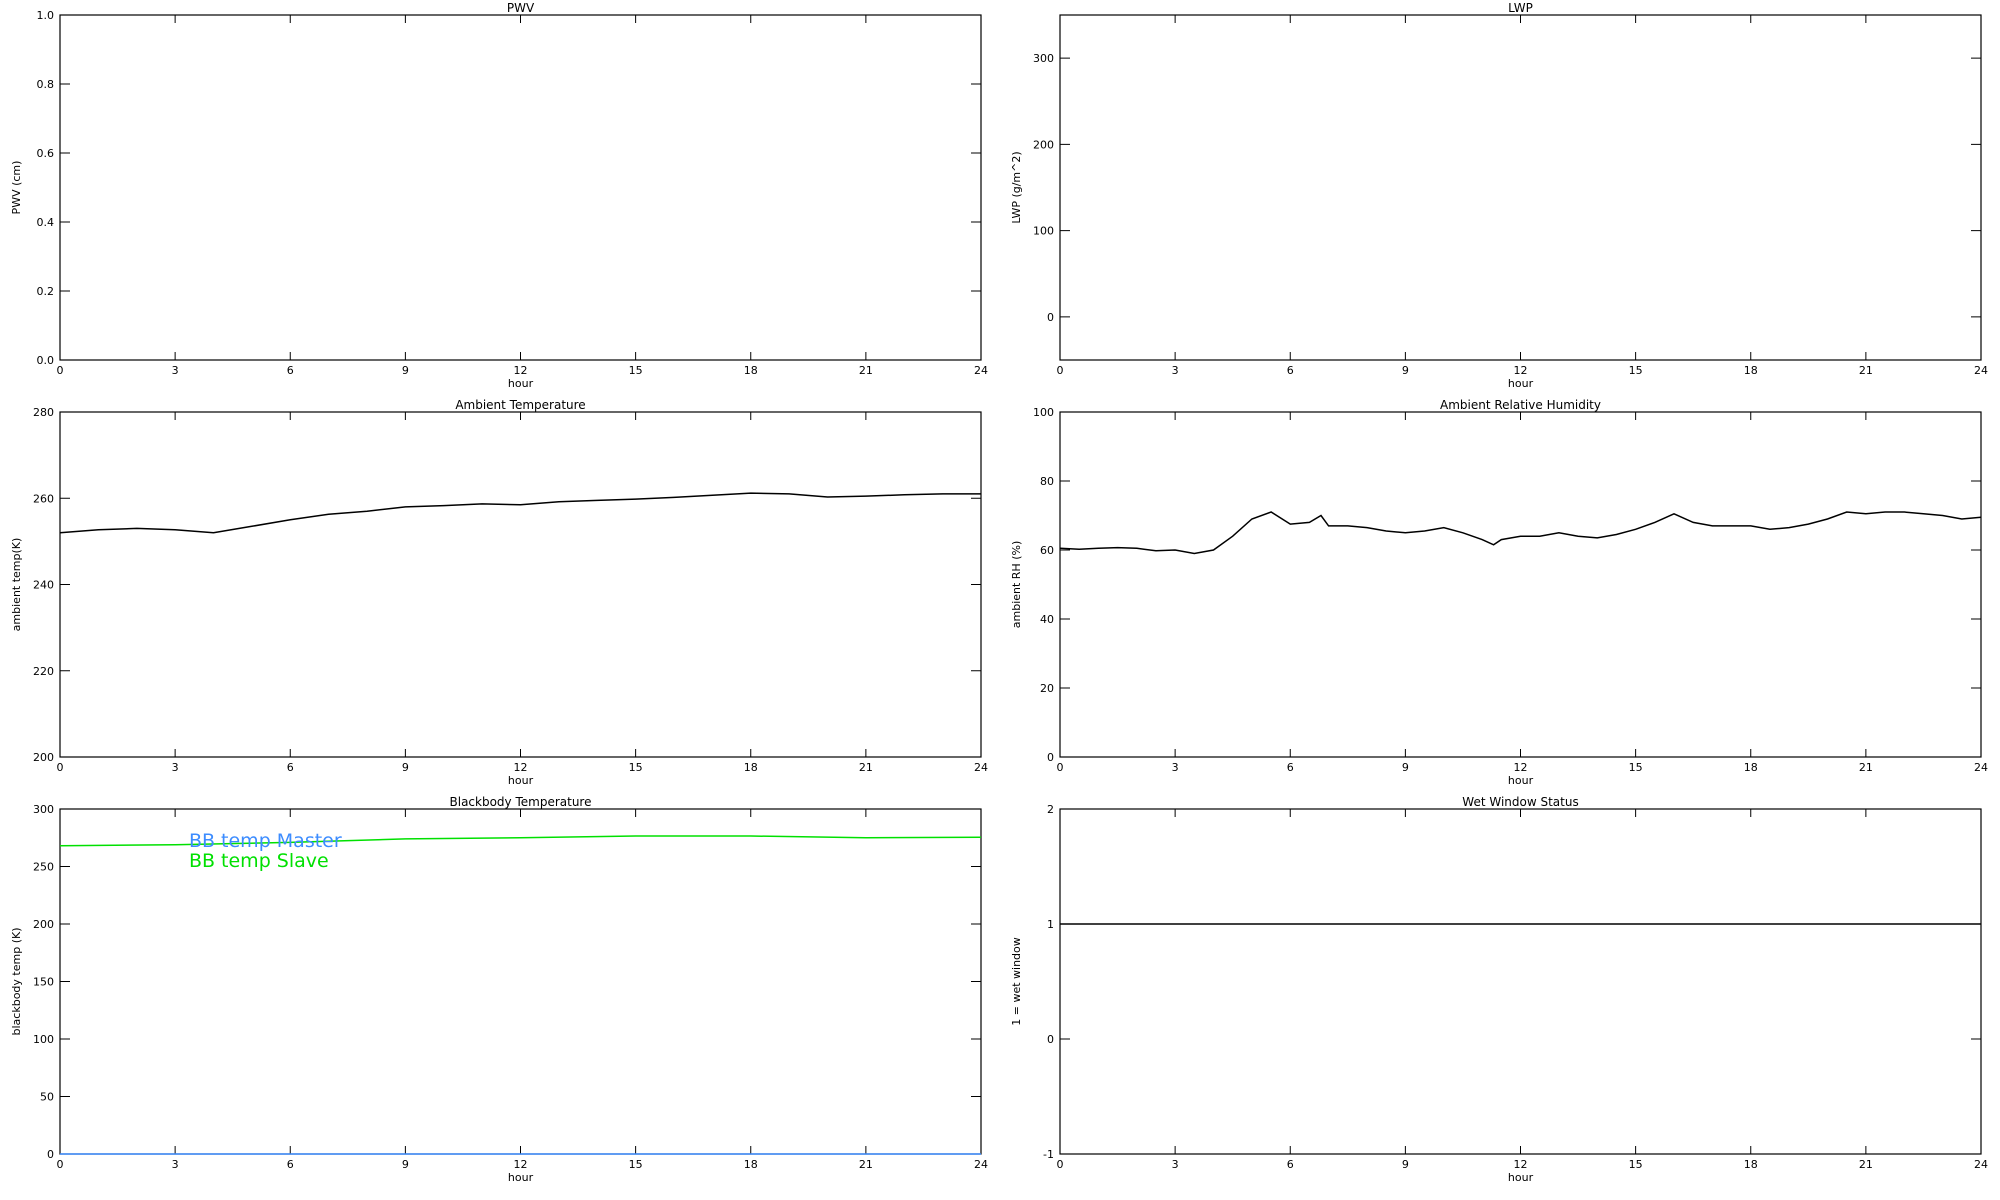 The width and height of the screenshot is (2000, 1200). I want to click on y-tick-label: 20, so click(1047, 688).